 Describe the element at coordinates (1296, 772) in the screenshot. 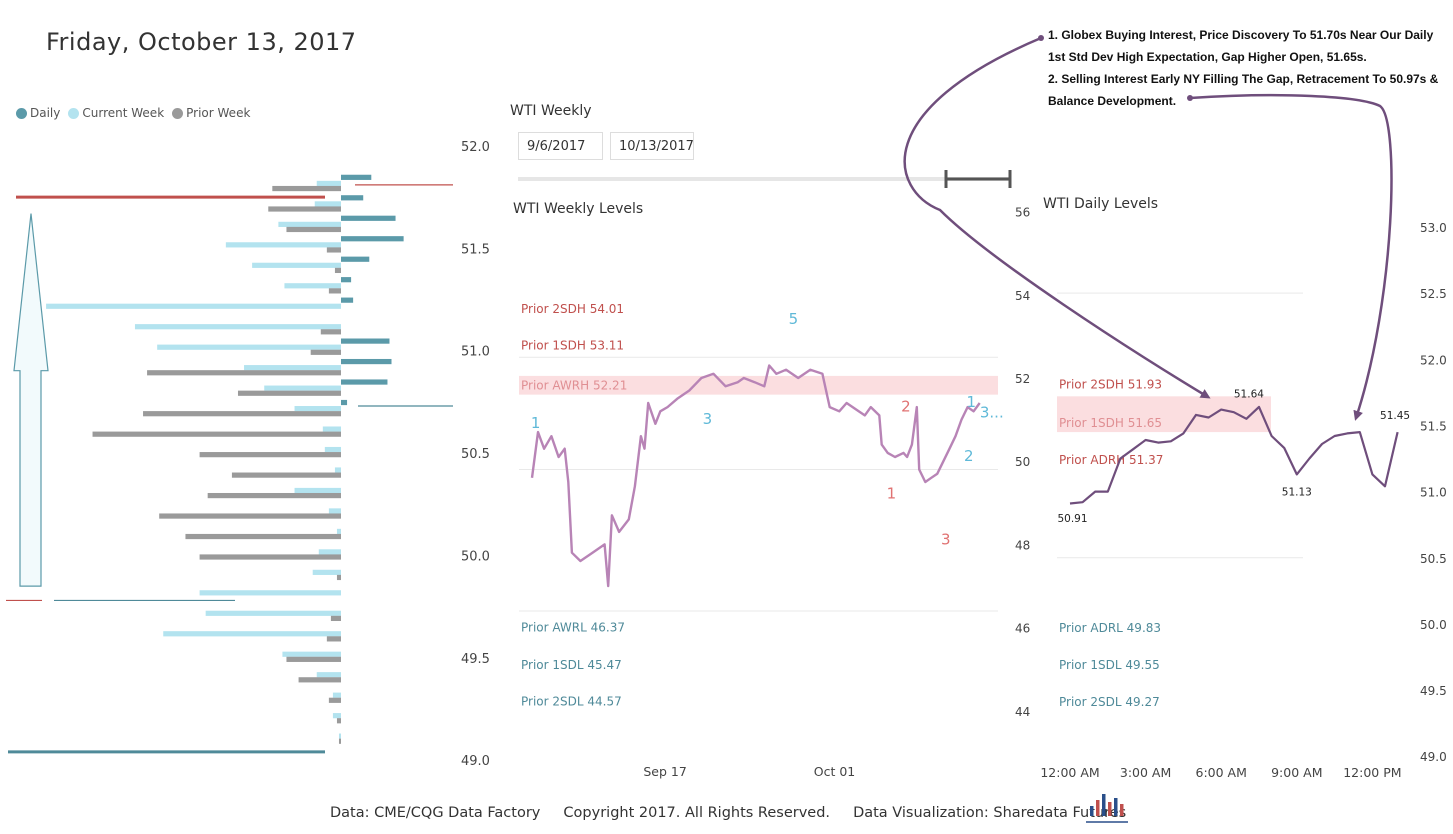

I see `x-axis-tick: 9:00 AM` at that location.